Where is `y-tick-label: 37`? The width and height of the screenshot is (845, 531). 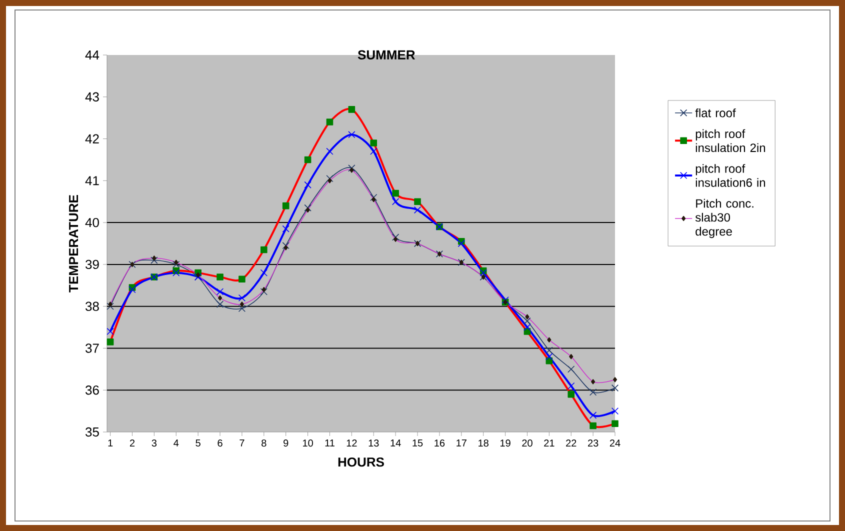 y-tick-label: 37 is located at coordinates (92, 348).